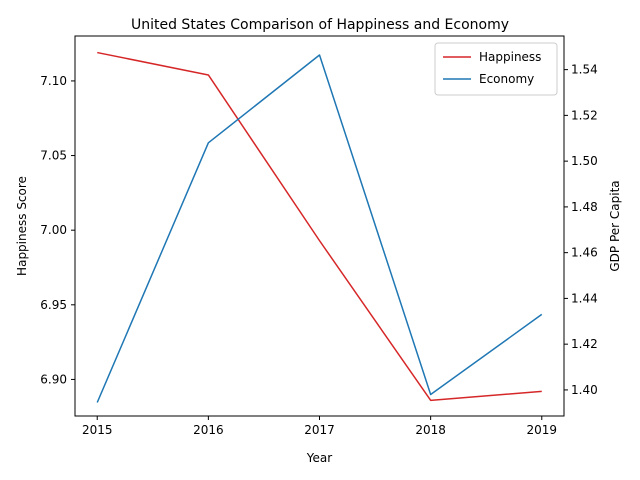 The image size is (640, 480). What do you see at coordinates (584, 207) in the screenshot?
I see `y-right-tick-label: 1.48` at bounding box center [584, 207].